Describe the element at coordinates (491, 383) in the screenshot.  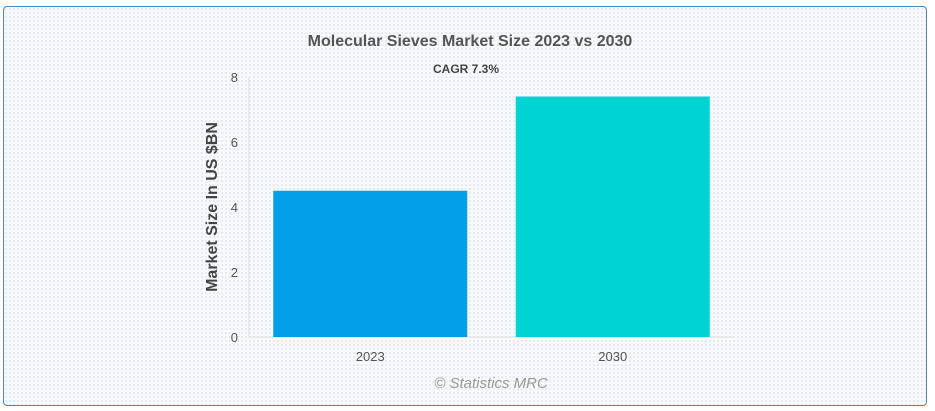
I see `source-credit: © Statistics MRC` at that location.